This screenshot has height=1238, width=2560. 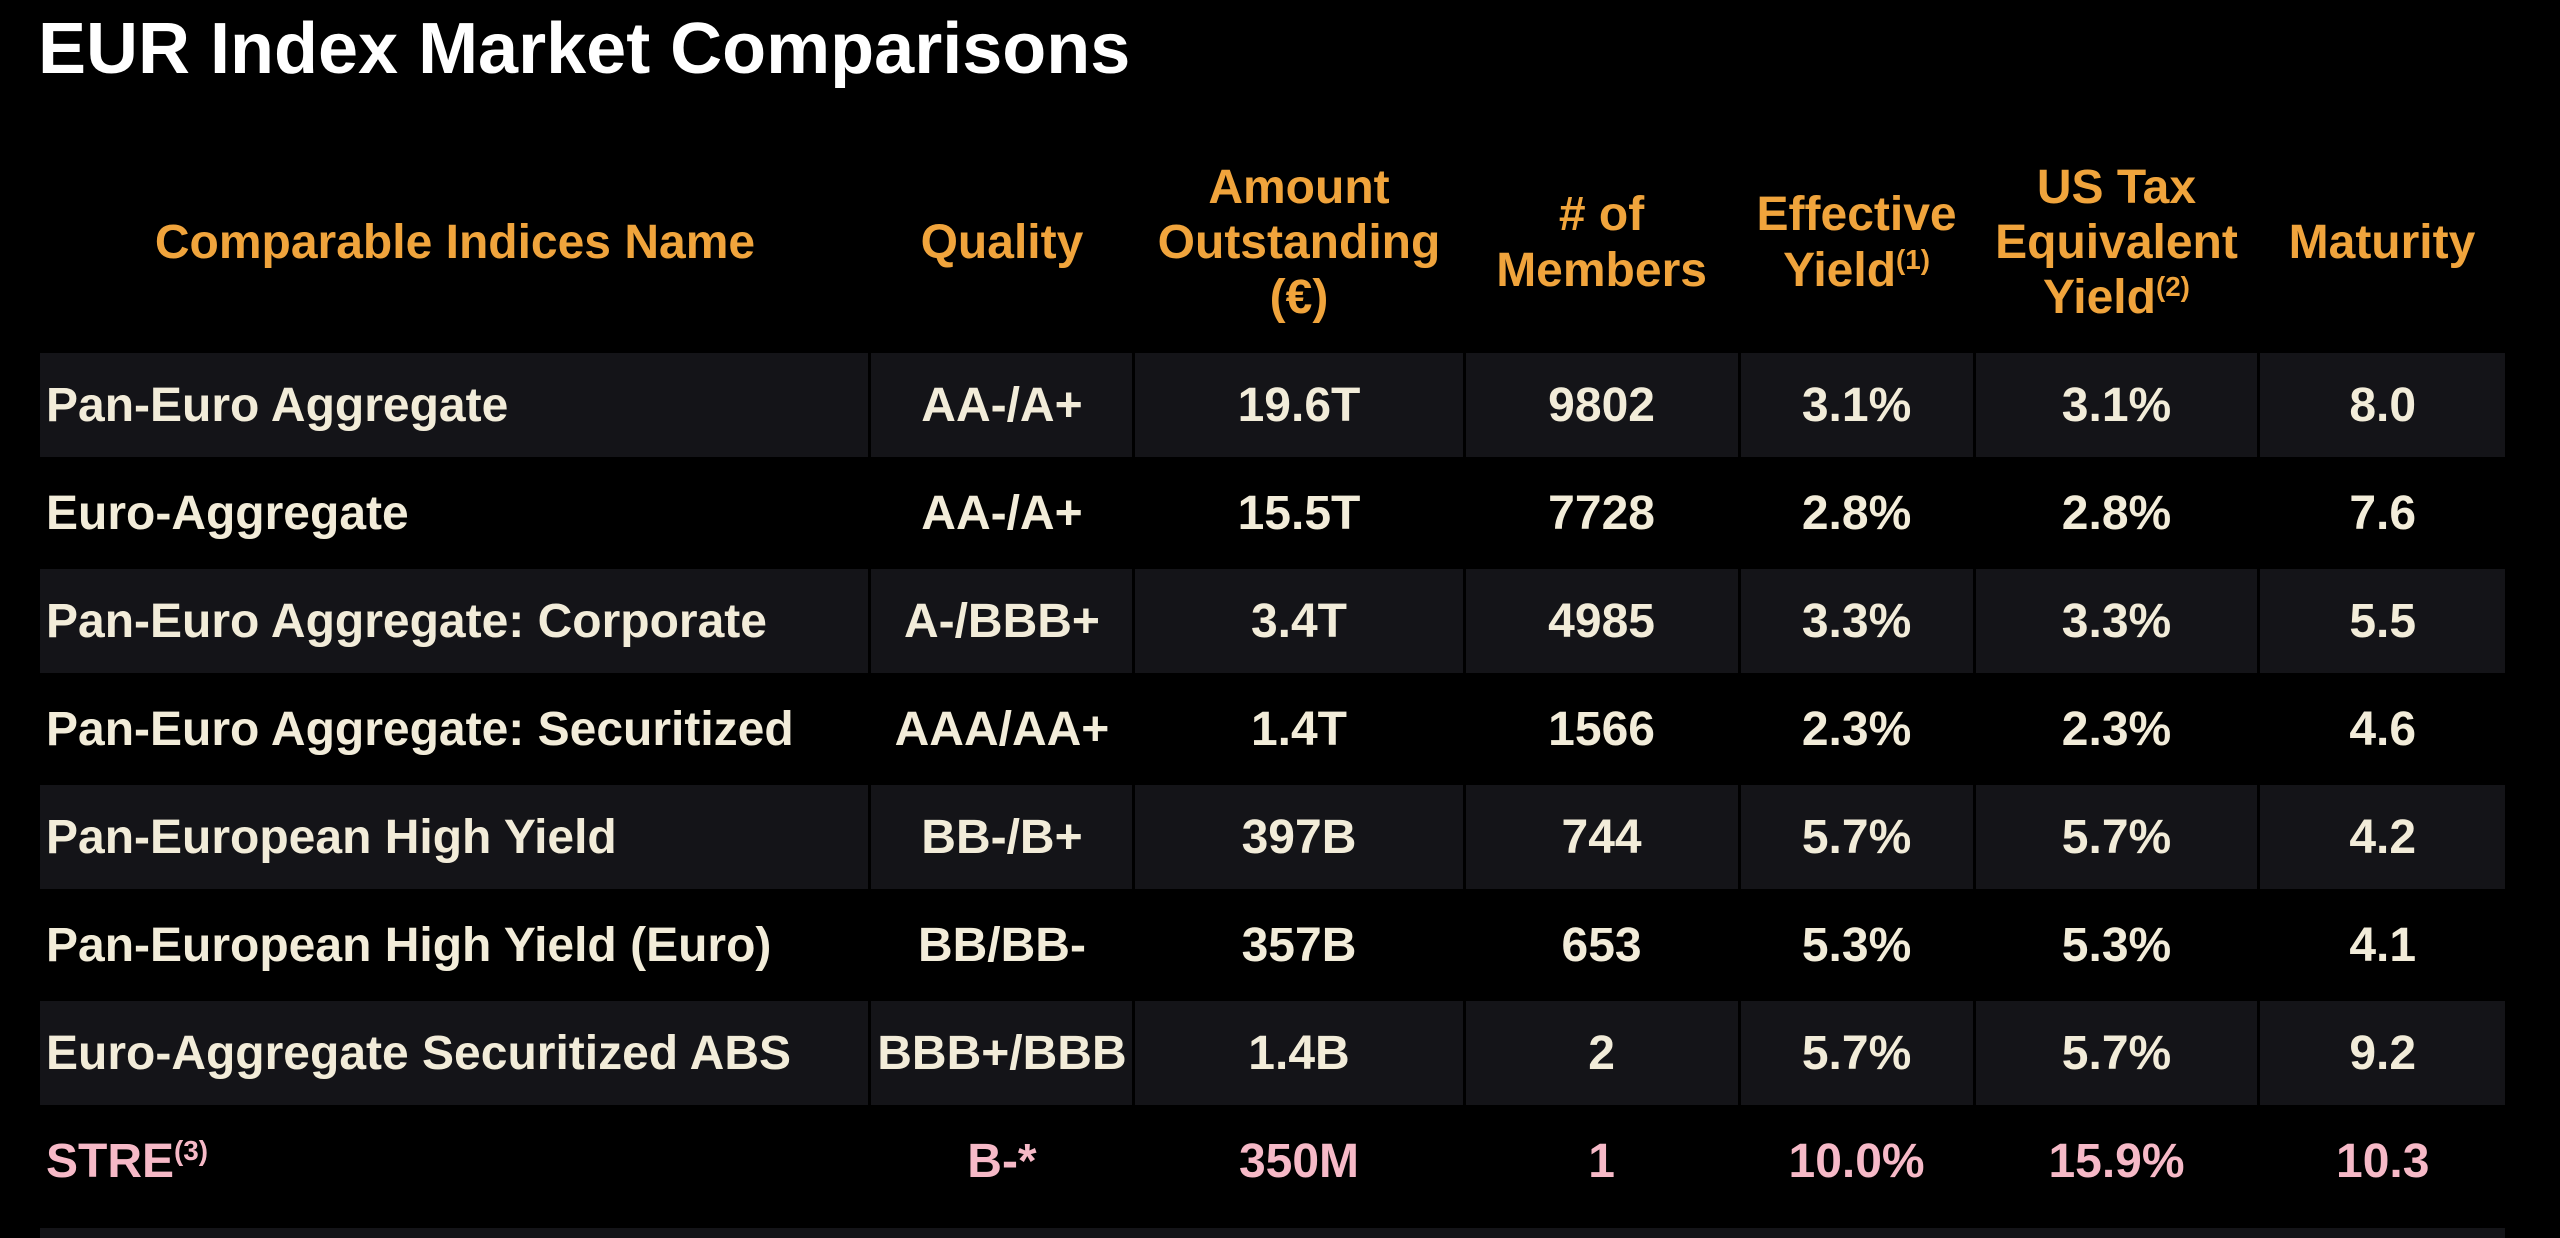 I want to click on column-header-effective_yield: Effective Yield(1), so click(x=1857, y=244).